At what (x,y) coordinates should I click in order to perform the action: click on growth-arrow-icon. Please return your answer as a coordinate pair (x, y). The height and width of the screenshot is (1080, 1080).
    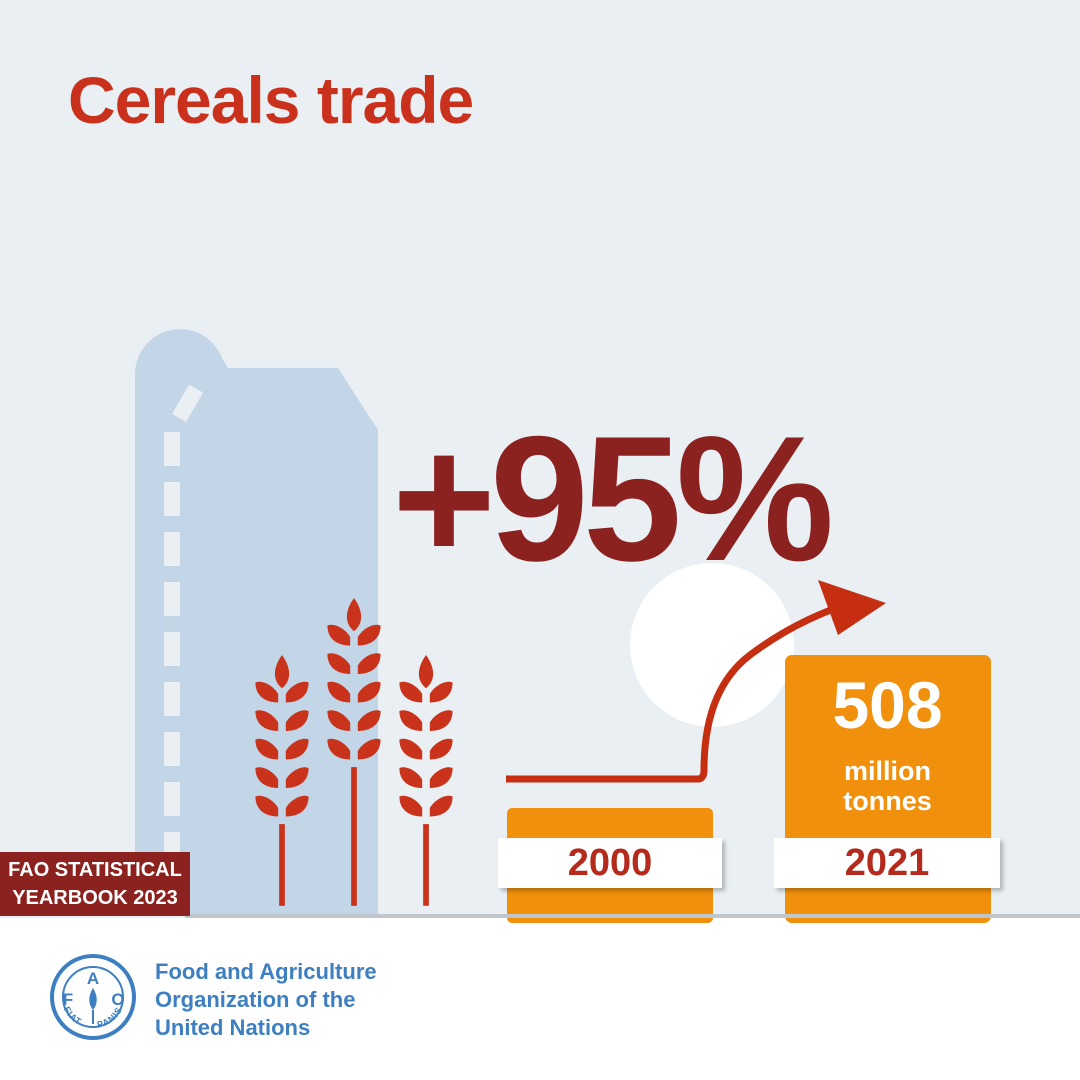
    Looking at the image, I should click on (696, 681).